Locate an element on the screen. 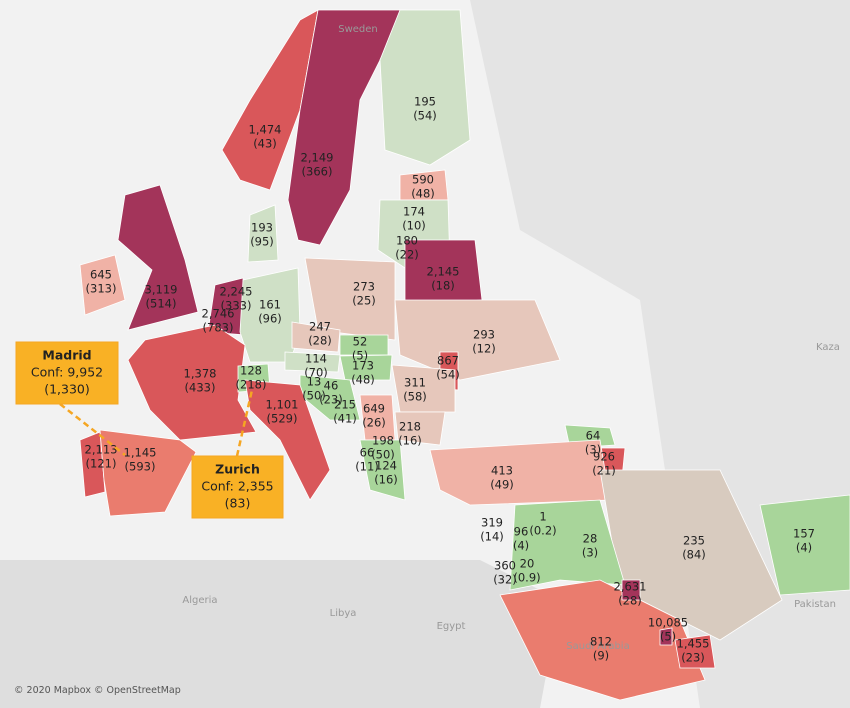 The height and width of the screenshot is (708, 850). region-value: 2,746 is located at coordinates (218, 314).